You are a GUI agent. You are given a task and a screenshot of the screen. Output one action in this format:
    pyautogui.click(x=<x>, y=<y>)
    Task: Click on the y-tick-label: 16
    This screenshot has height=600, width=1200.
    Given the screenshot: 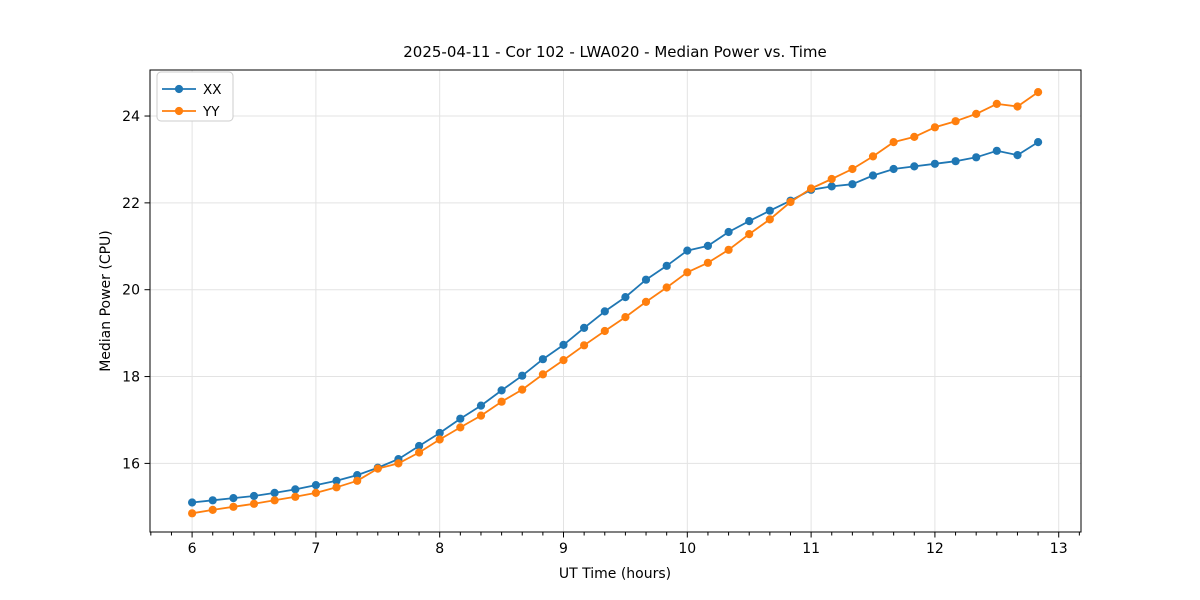 What is the action you would take?
    pyautogui.click(x=131, y=464)
    